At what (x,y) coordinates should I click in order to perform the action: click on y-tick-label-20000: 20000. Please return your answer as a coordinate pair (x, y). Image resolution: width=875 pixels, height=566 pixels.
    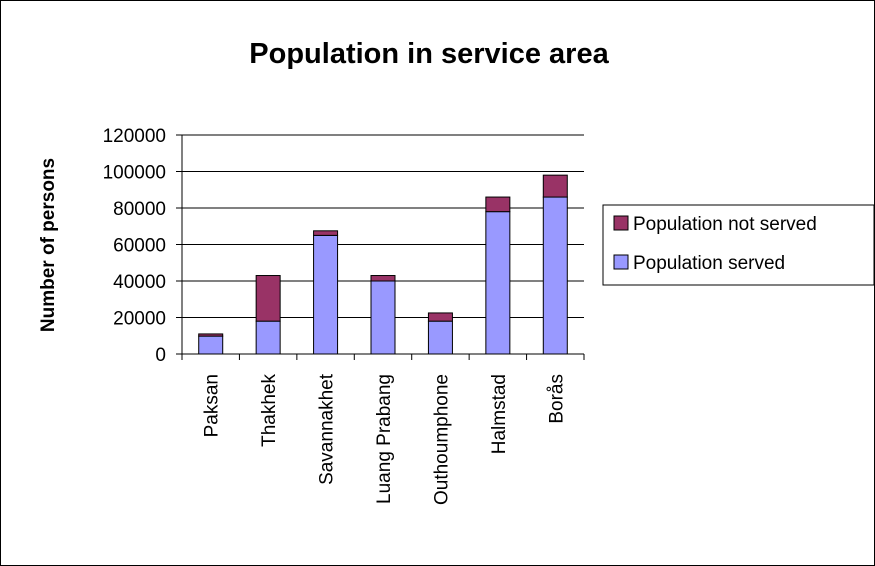
    Looking at the image, I should click on (139, 319).